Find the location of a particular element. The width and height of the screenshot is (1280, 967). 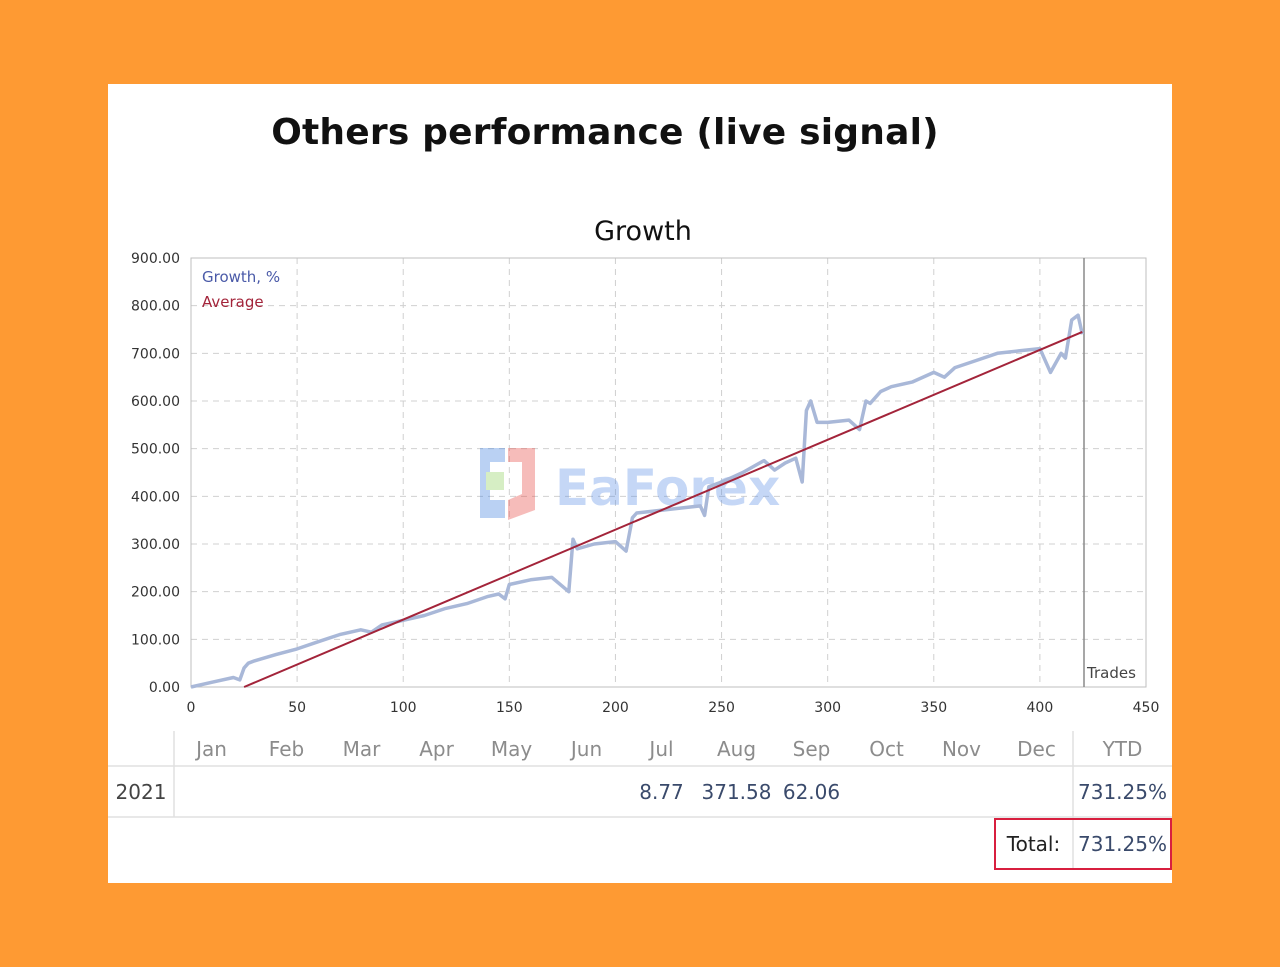

legend-average: Average is located at coordinates (233, 302).